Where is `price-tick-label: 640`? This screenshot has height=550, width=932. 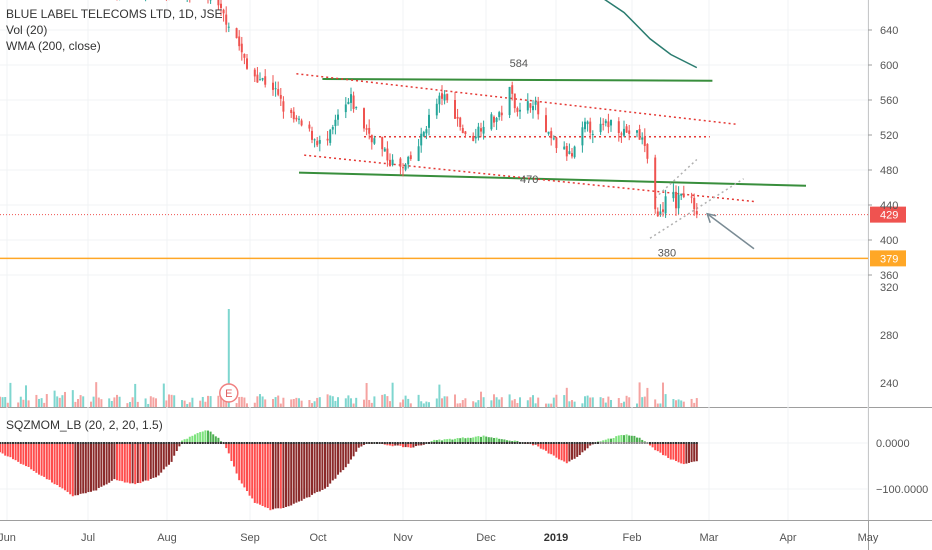
price-tick-label: 640 is located at coordinates (889, 31).